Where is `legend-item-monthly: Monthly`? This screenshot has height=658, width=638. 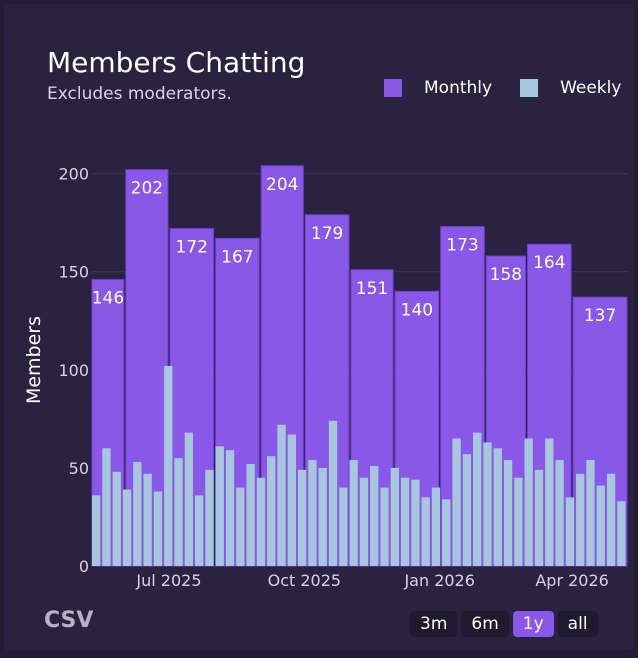
legend-item-monthly: Monthly is located at coordinates (452, 88).